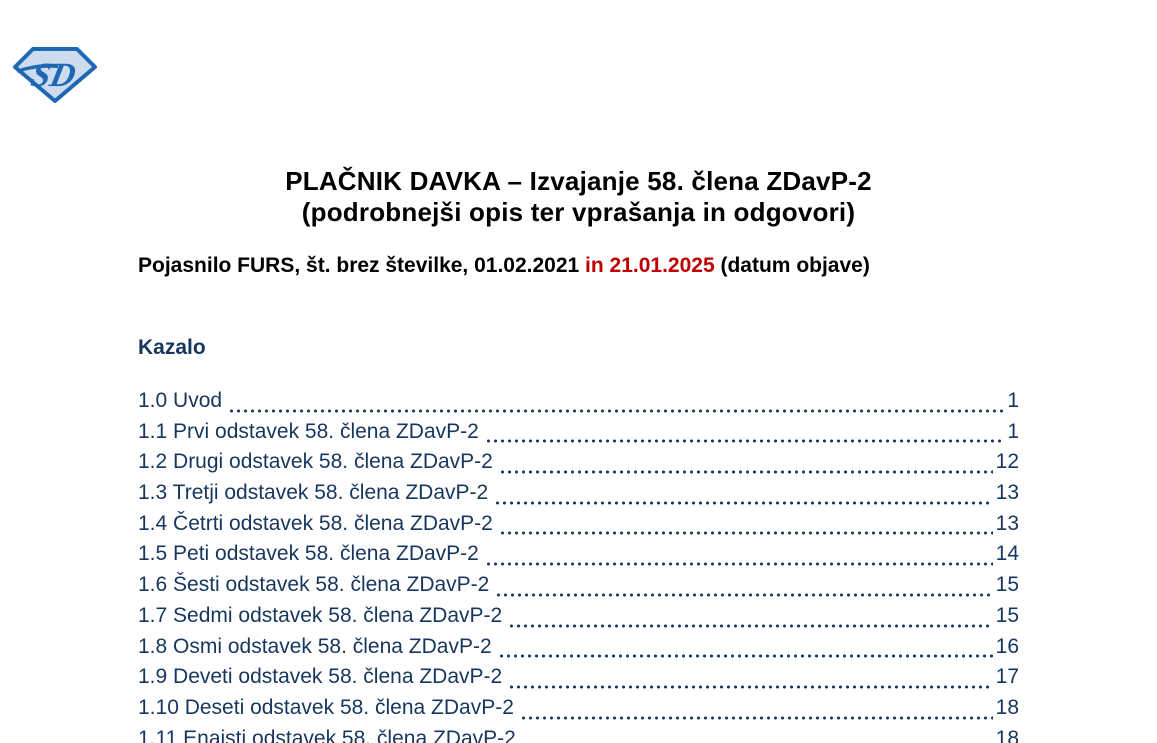 This screenshot has width=1157, height=743. I want to click on toc-entry-label: 1.2 Drugi odstavek 58. člena ZDavP-2, so click(315, 462).